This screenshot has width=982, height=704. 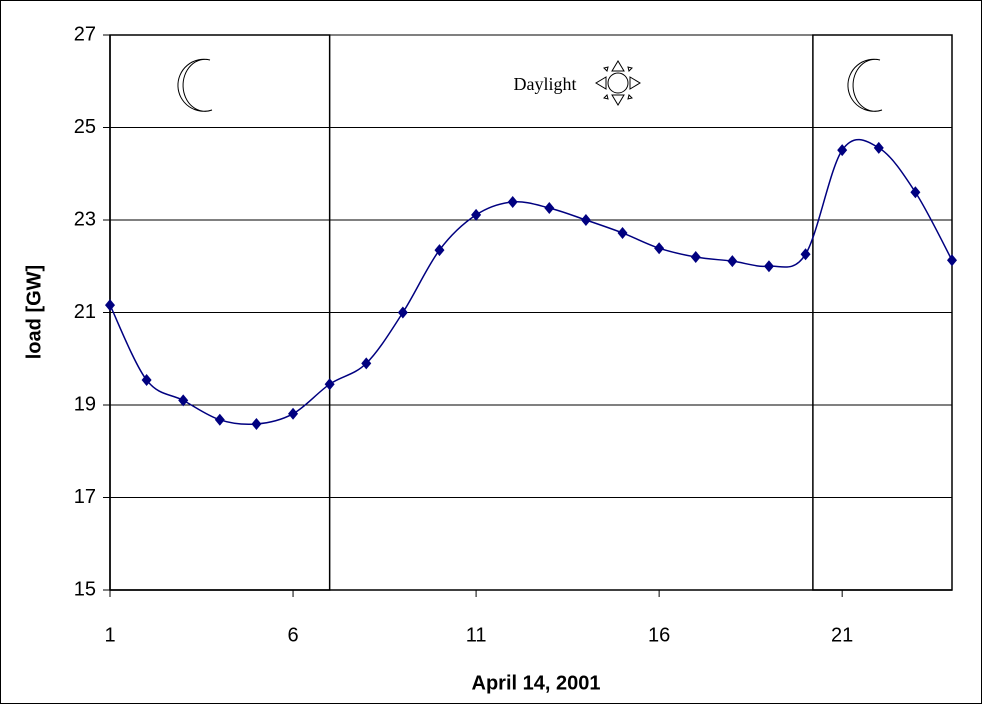 What do you see at coordinates (292, 635) in the screenshot?
I see `x-tick-label: 6` at bounding box center [292, 635].